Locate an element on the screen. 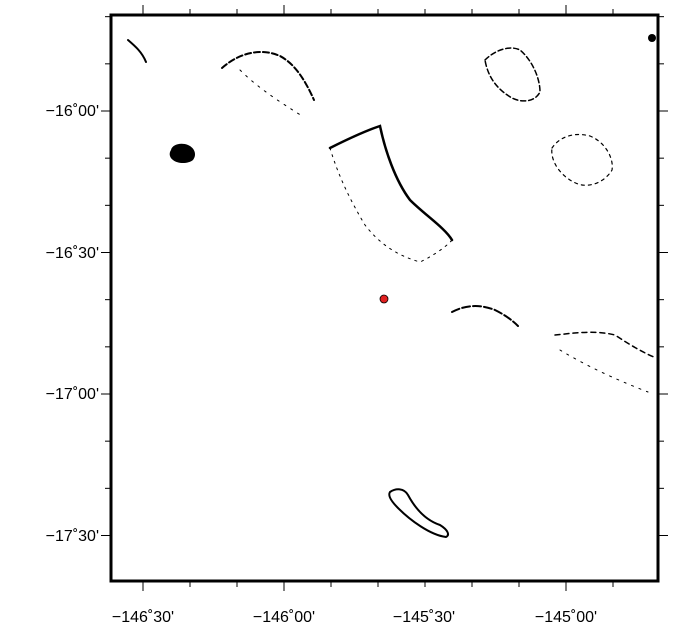 This screenshot has height=631, width=674. y-tick-label: −17˚00' is located at coordinates (72, 394).